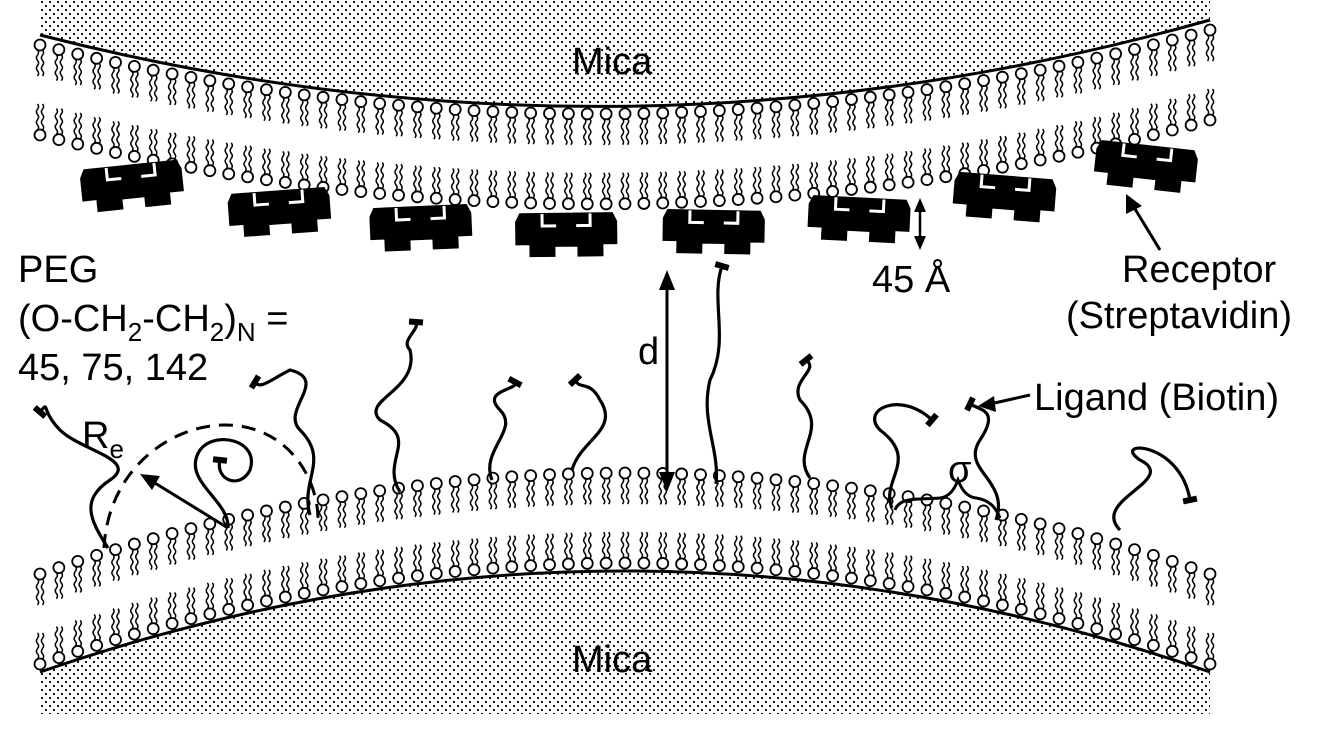 The height and width of the screenshot is (754, 1337). I want to click on spacing-brace, so click(947, 497).